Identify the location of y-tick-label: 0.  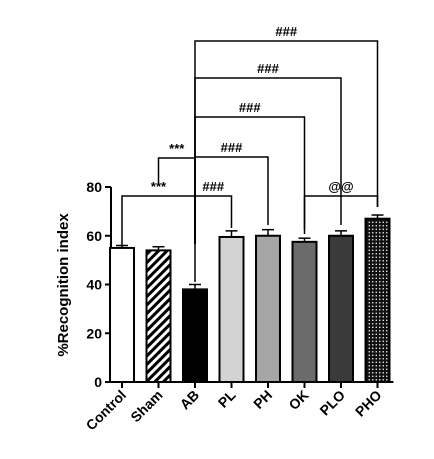
(98, 382).